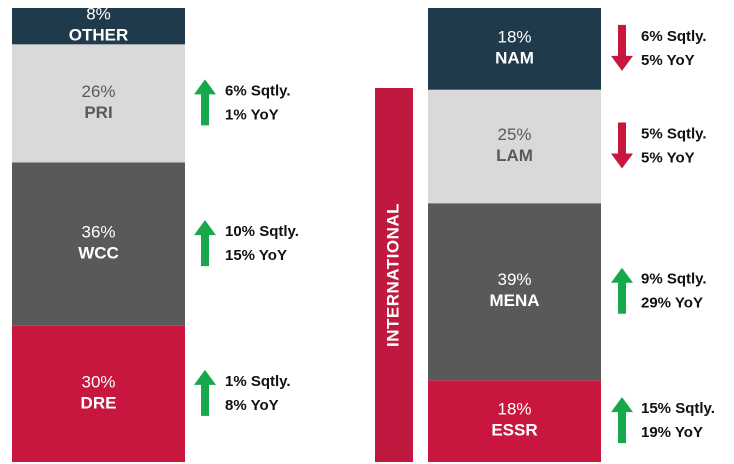 The height and width of the screenshot is (464, 734). What do you see at coordinates (514, 279) in the screenshot?
I see `value-label: 39%` at bounding box center [514, 279].